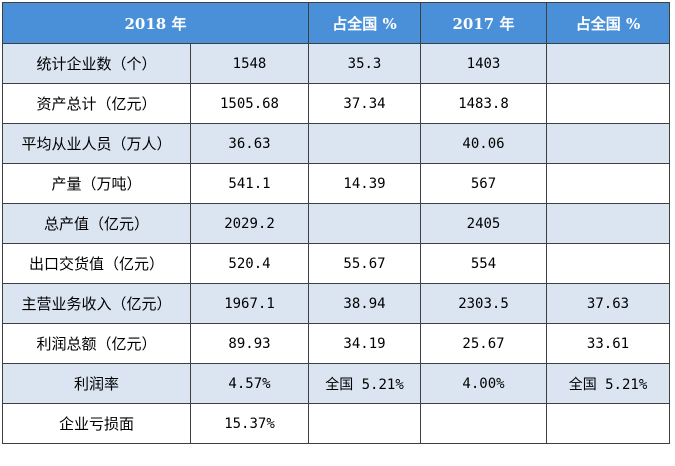  I want to click on table-row: 主营业务收入（亿元） 1967.1 38.94 2303.5 37.63, so click(336, 303).